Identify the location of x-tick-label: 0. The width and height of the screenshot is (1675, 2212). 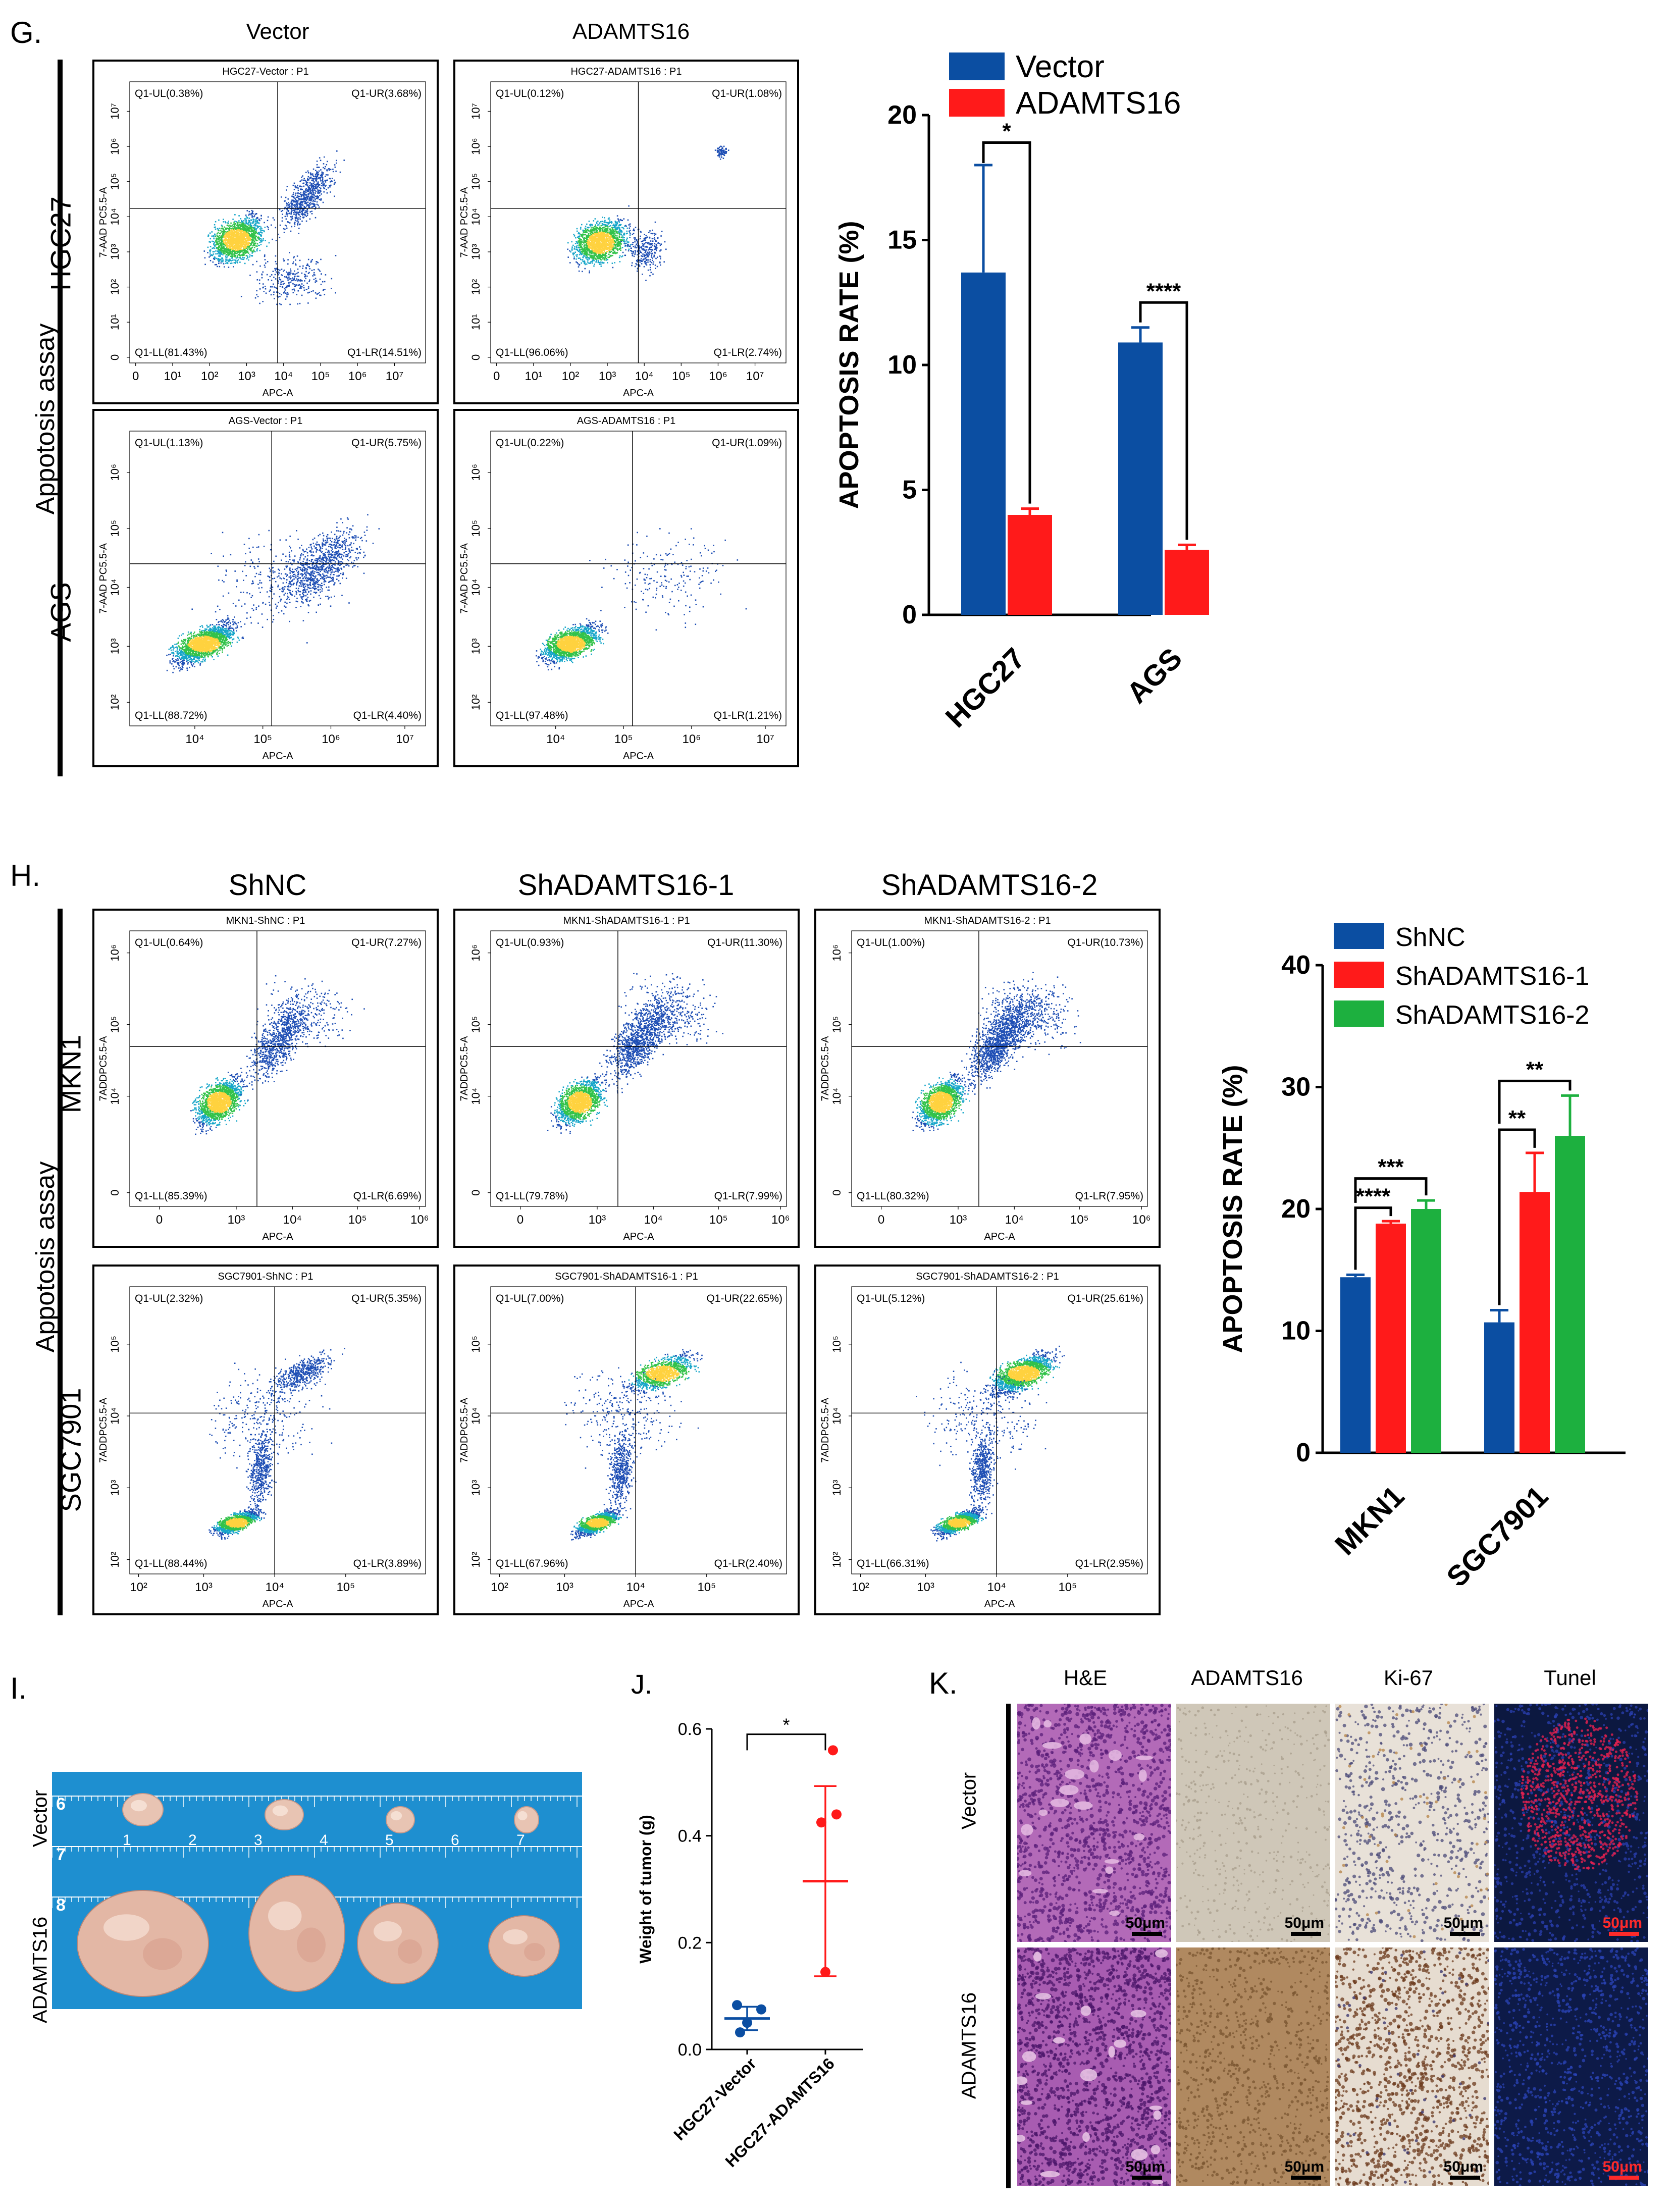
(135, 376).